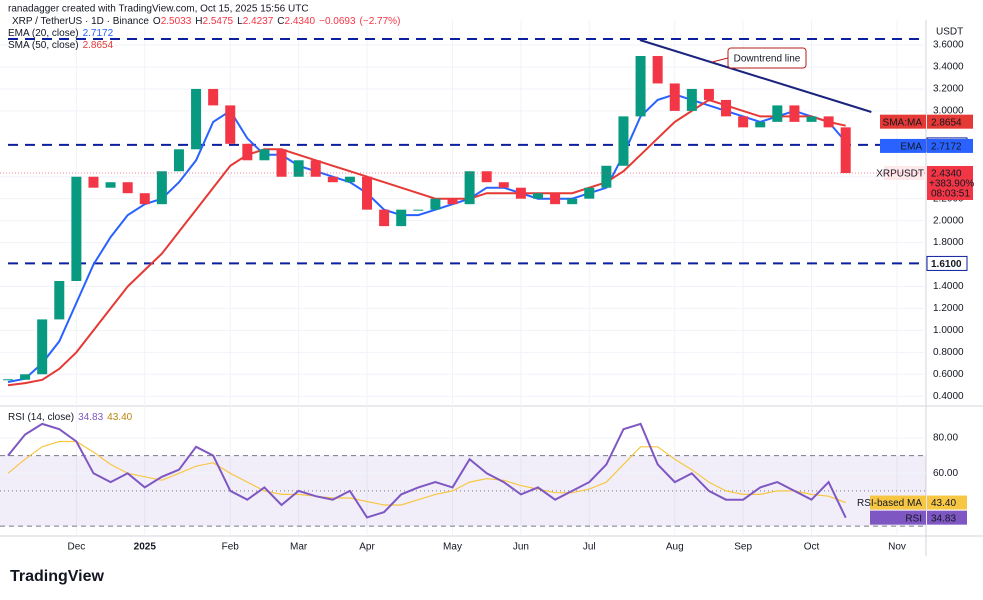 The image size is (983, 600). Describe the element at coordinates (946, 147) in the screenshot. I see `ma-tag-value: 2.7172` at that location.